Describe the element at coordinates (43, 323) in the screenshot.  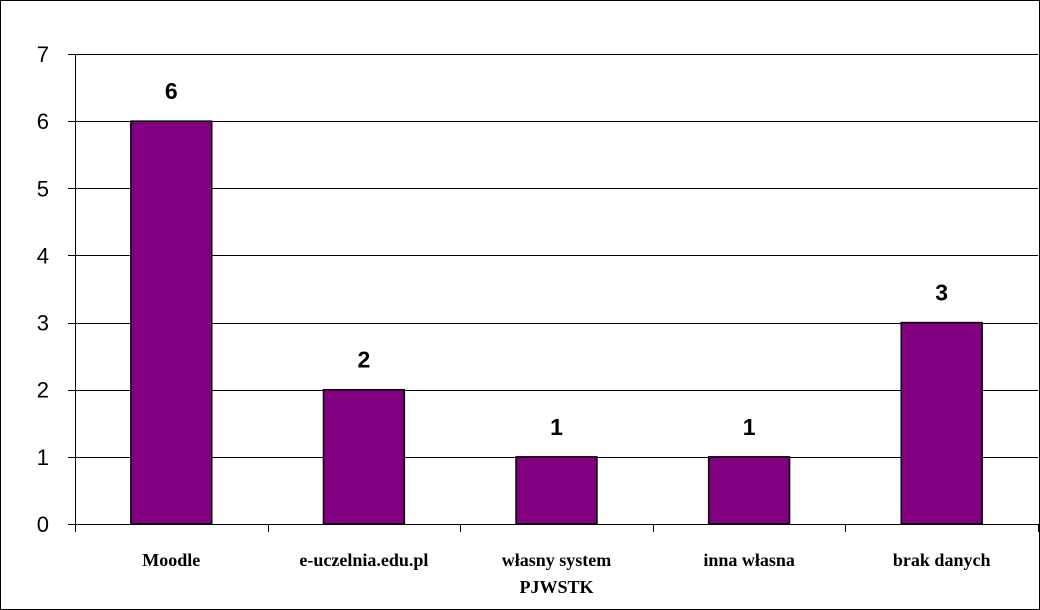
I see `y-axis-tick-label: 3` at that location.